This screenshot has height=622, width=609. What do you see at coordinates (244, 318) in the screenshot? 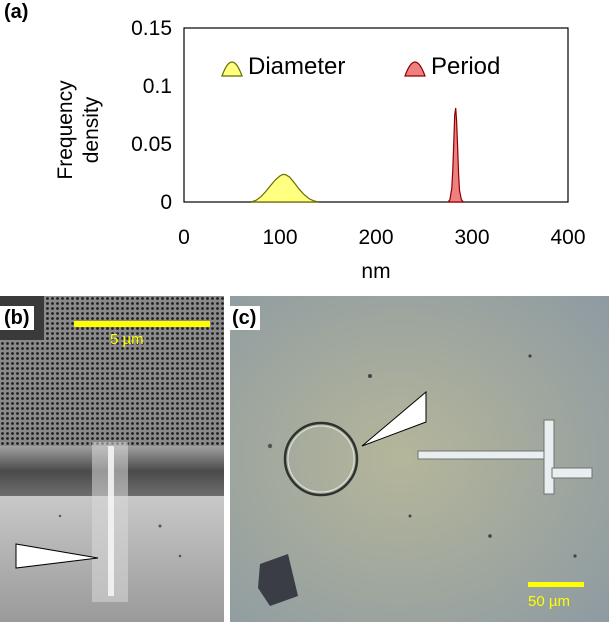
I see `panel-c-label: (c)` at bounding box center [244, 318].